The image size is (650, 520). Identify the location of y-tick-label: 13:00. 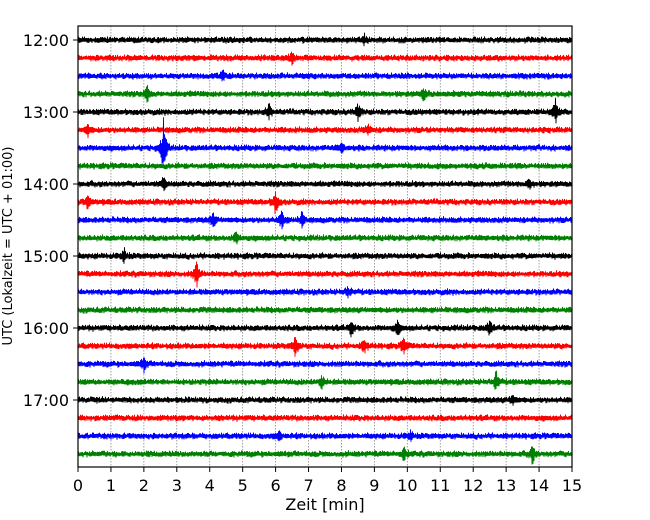
(46, 112).